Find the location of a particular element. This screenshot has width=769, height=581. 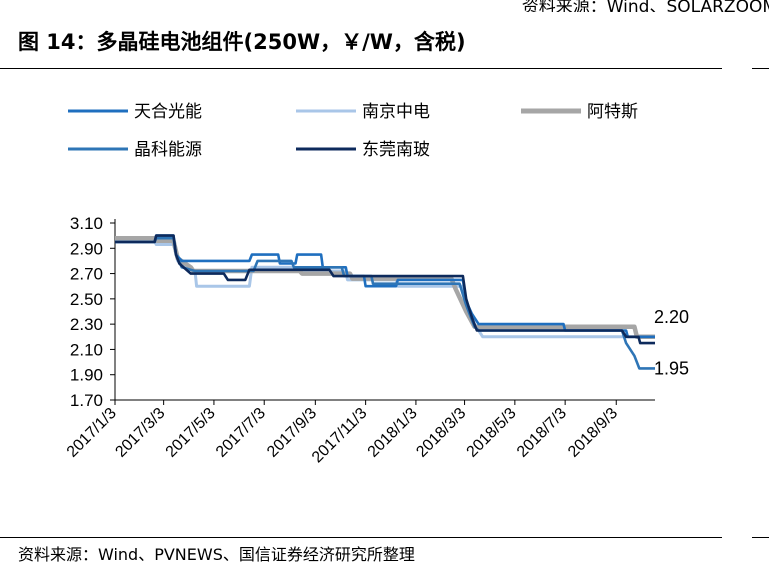

y-tick-label: 2.90 is located at coordinates (86, 248).